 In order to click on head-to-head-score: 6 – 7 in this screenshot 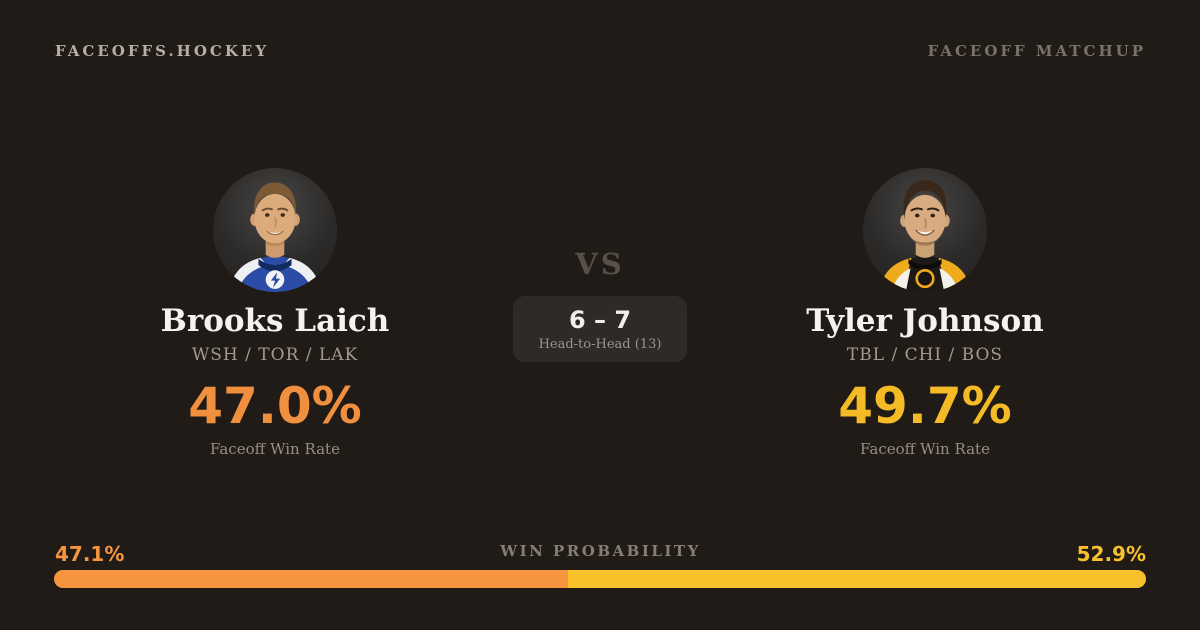, I will do `click(600, 320)`.